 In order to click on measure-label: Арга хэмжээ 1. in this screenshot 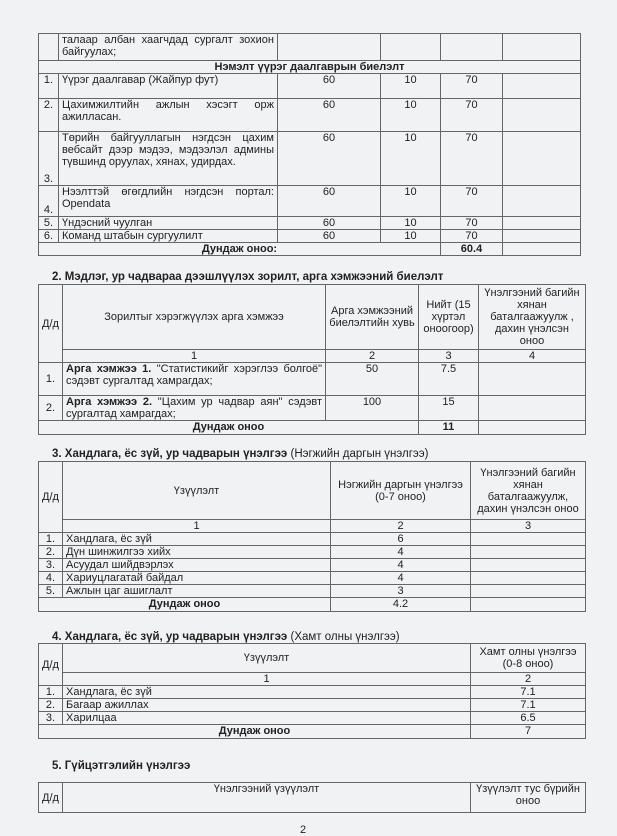, I will do `click(109, 369)`.